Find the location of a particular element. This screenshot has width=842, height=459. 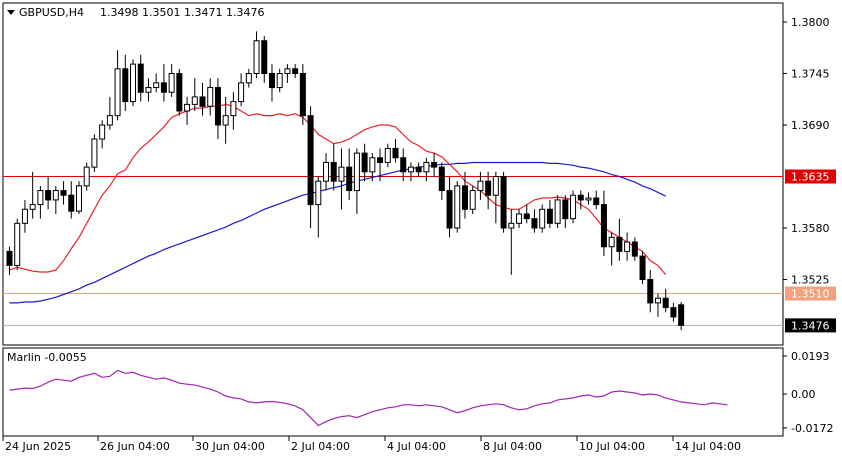

indicator-tick-label: -0.0172 is located at coordinates (812, 428).